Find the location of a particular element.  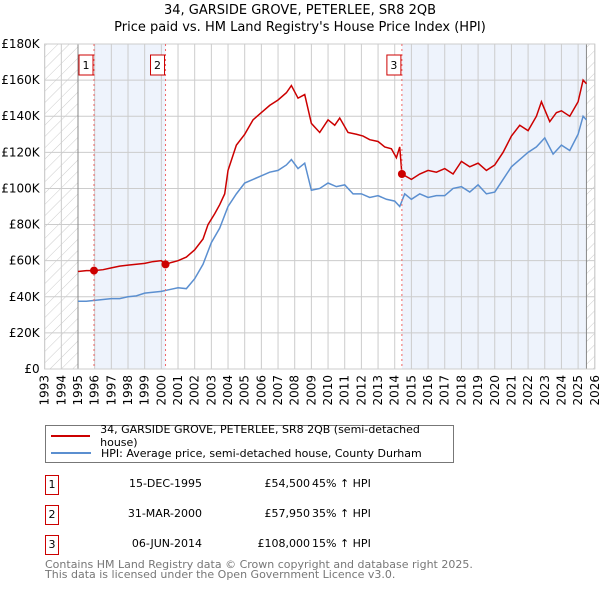

x-tick-label: 2011 is located at coordinates (345, 390).